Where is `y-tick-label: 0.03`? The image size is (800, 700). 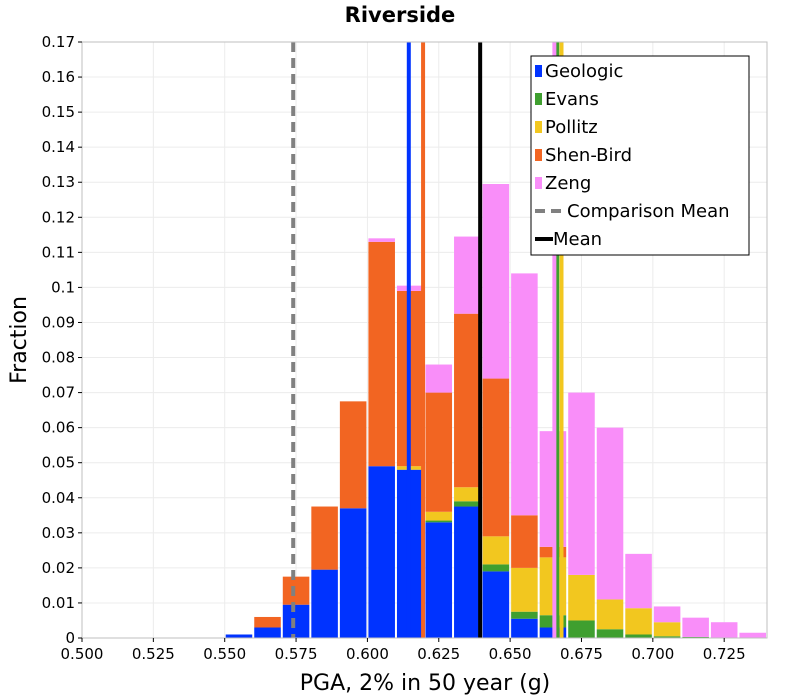
y-tick-label: 0.03 is located at coordinates (58, 533).